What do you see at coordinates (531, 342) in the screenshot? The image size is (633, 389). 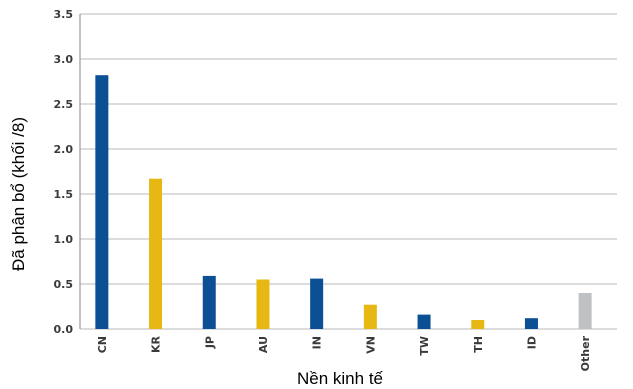 I see `x-tick-label-id: ID` at bounding box center [531, 342].